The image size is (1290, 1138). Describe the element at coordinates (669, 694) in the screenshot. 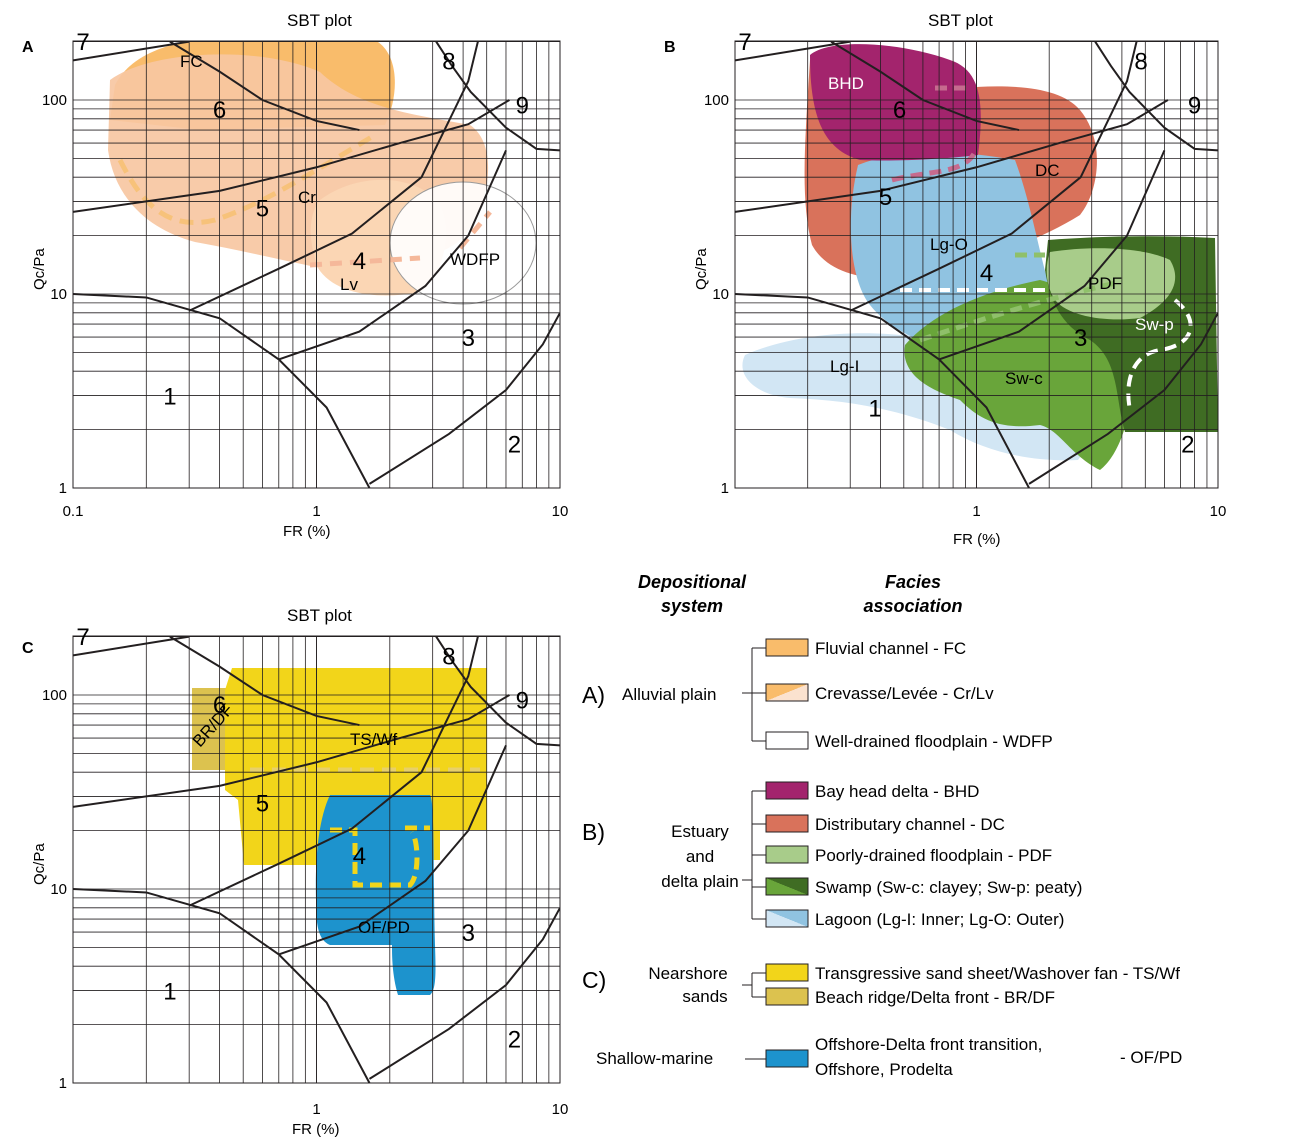

I see `legend-group-a-system: Alluvial plain` at that location.